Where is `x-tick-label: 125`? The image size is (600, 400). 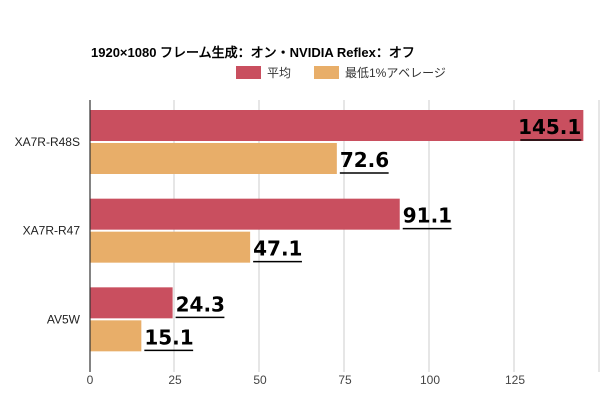
x-tick-label: 125 is located at coordinates (515, 380).